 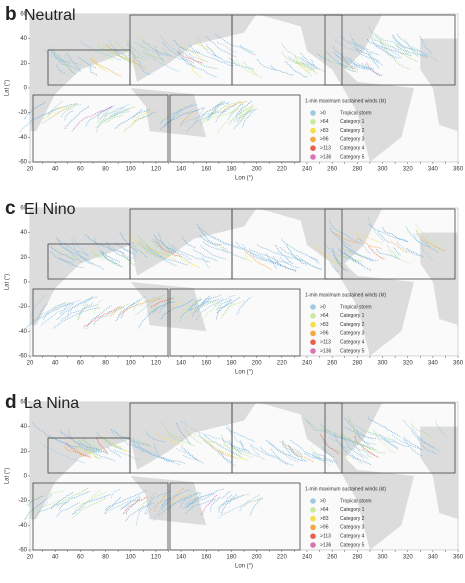 I want to click on x-tick-label: 80, so click(x=105, y=170).